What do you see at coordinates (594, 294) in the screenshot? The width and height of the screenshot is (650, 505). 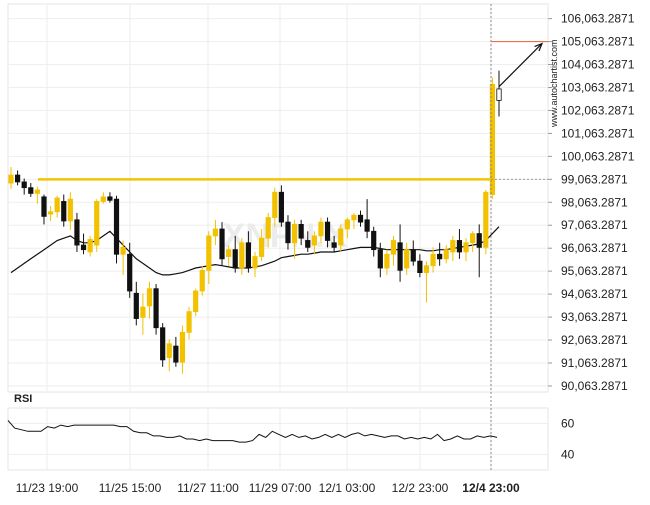 I see `y-tick-label: 94,063.2871` at bounding box center [594, 294].